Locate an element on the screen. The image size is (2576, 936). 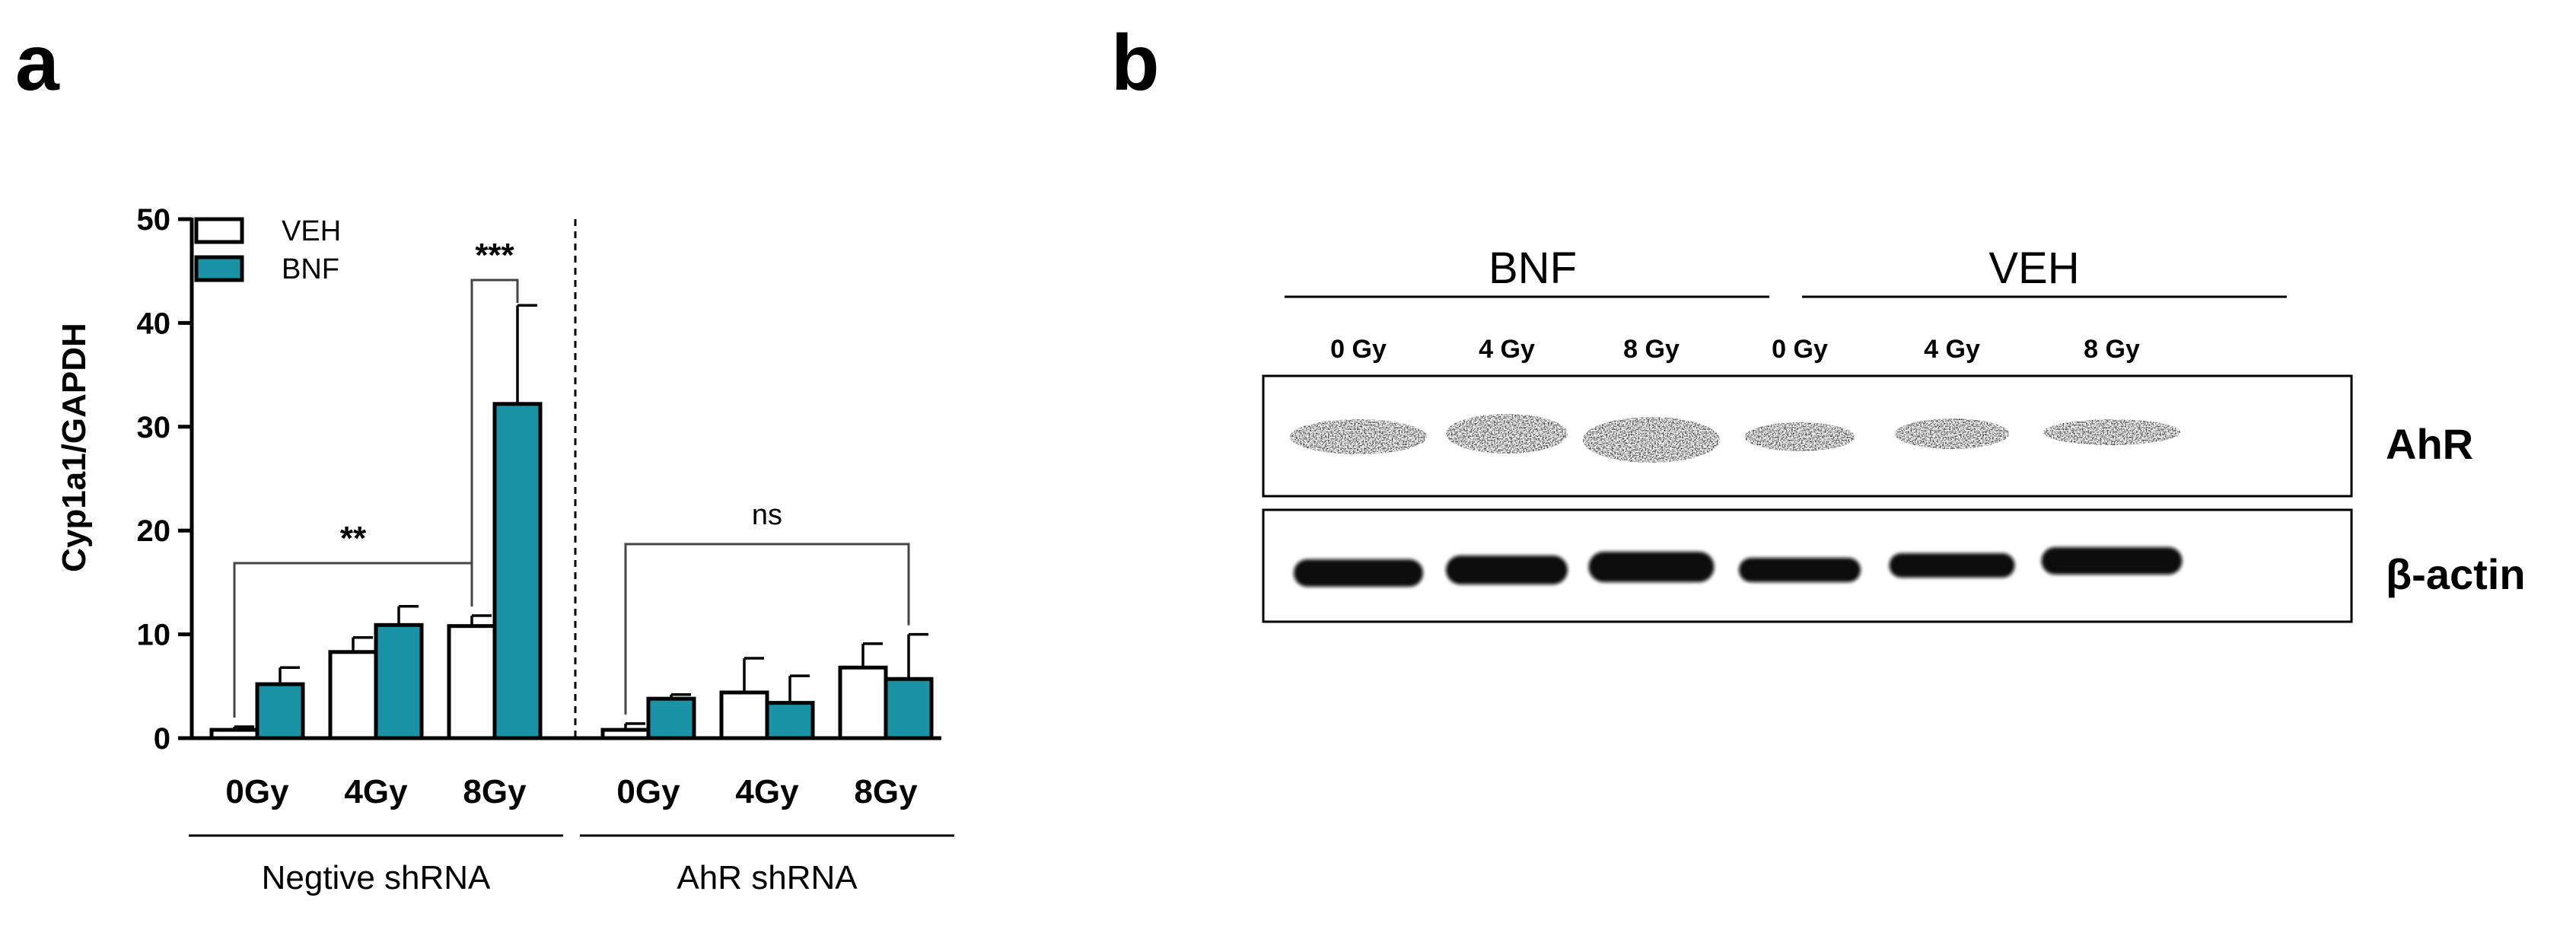
bars is located at coordinates (571, 571).